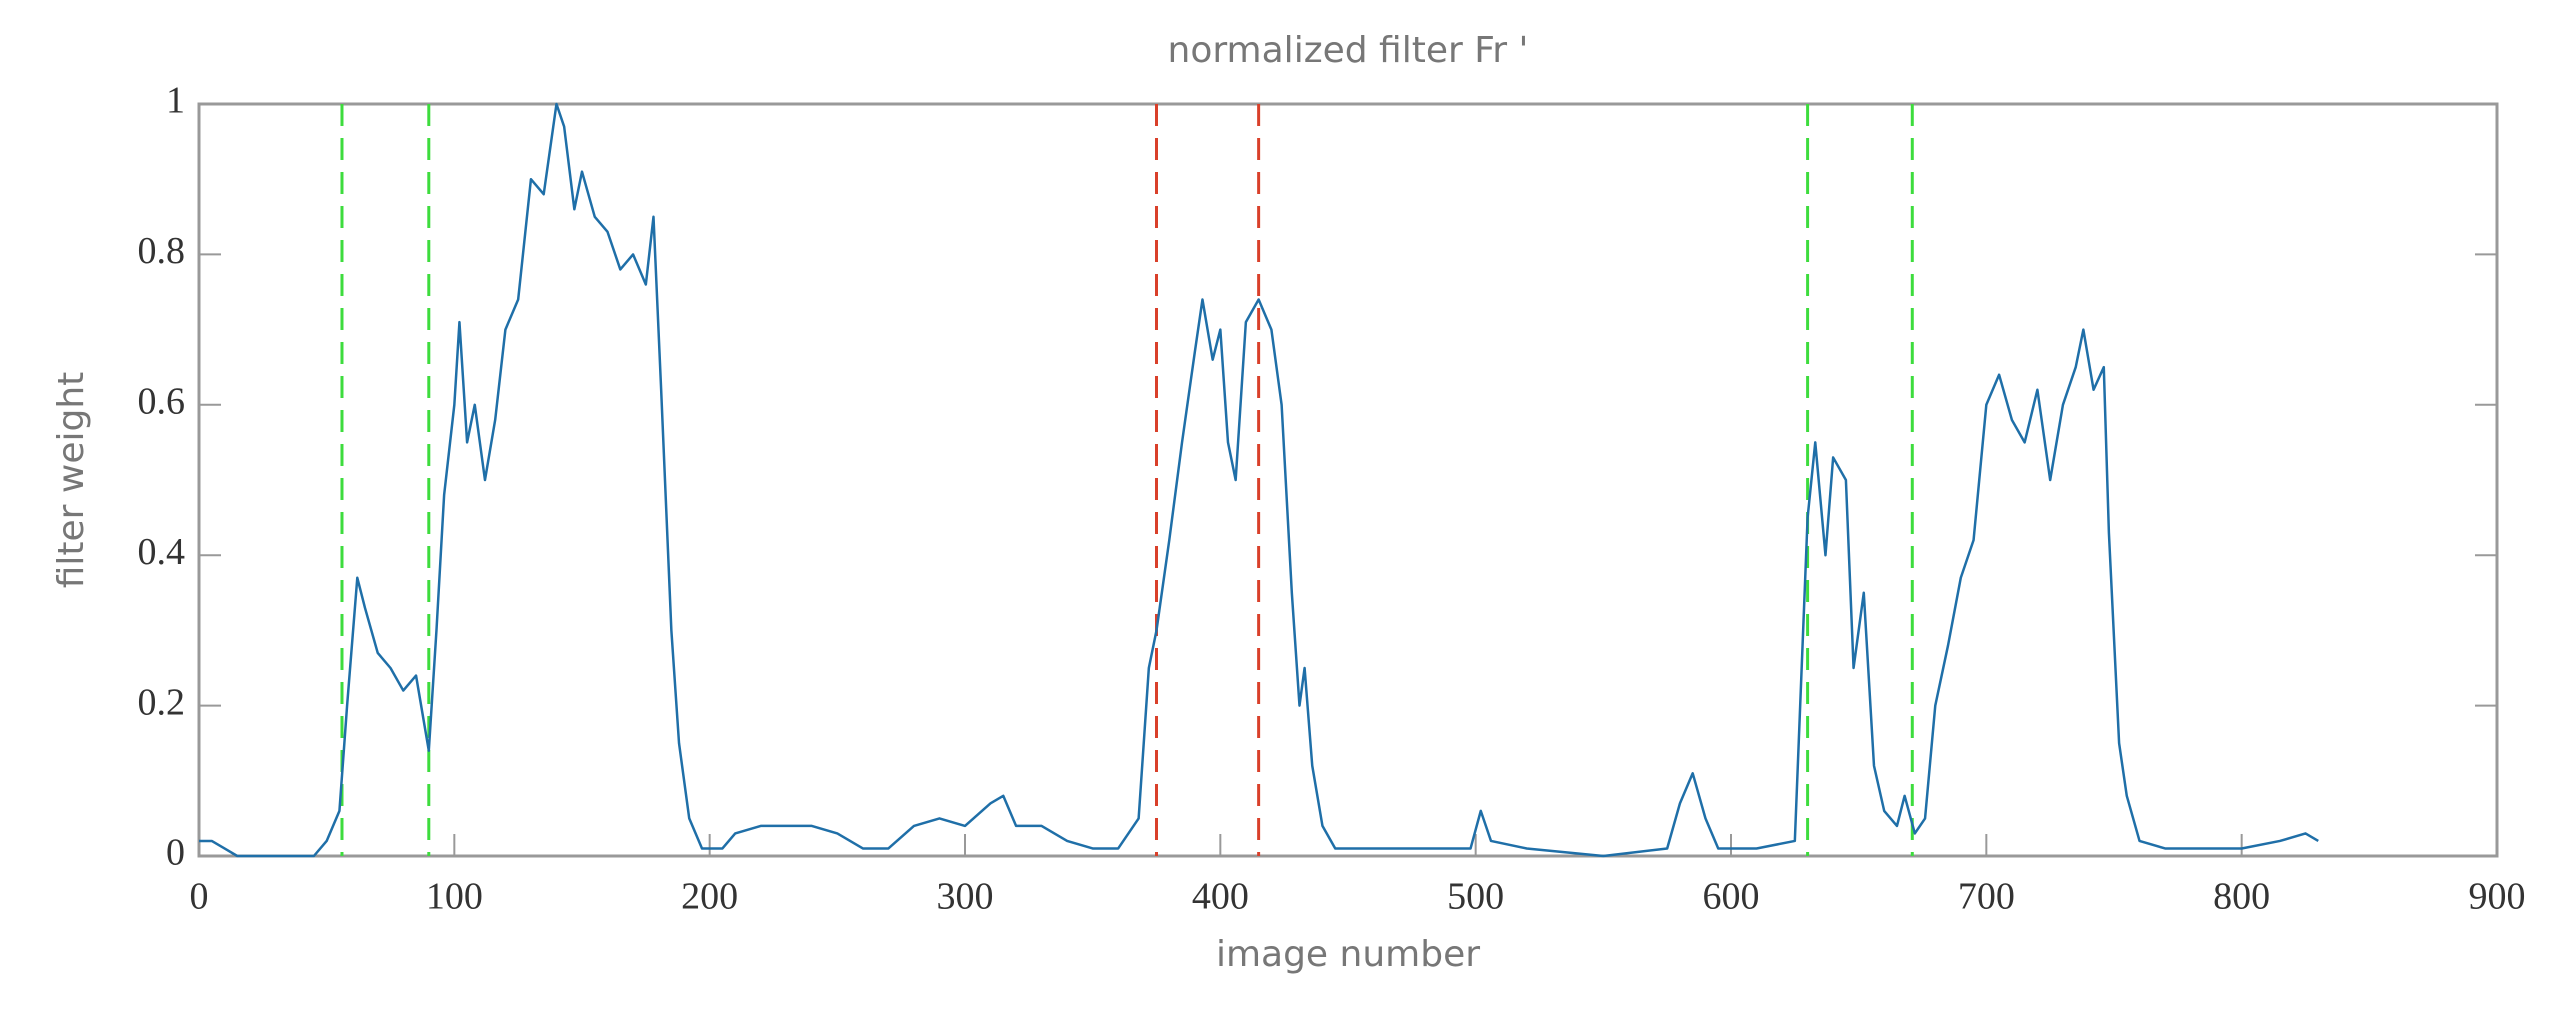 The width and height of the screenshot is (2553, 1022). What do you see at coordinates (2497, 897) in the screenshot?
I see `x-tick-label: 900` at bounding box center [2497, 897].